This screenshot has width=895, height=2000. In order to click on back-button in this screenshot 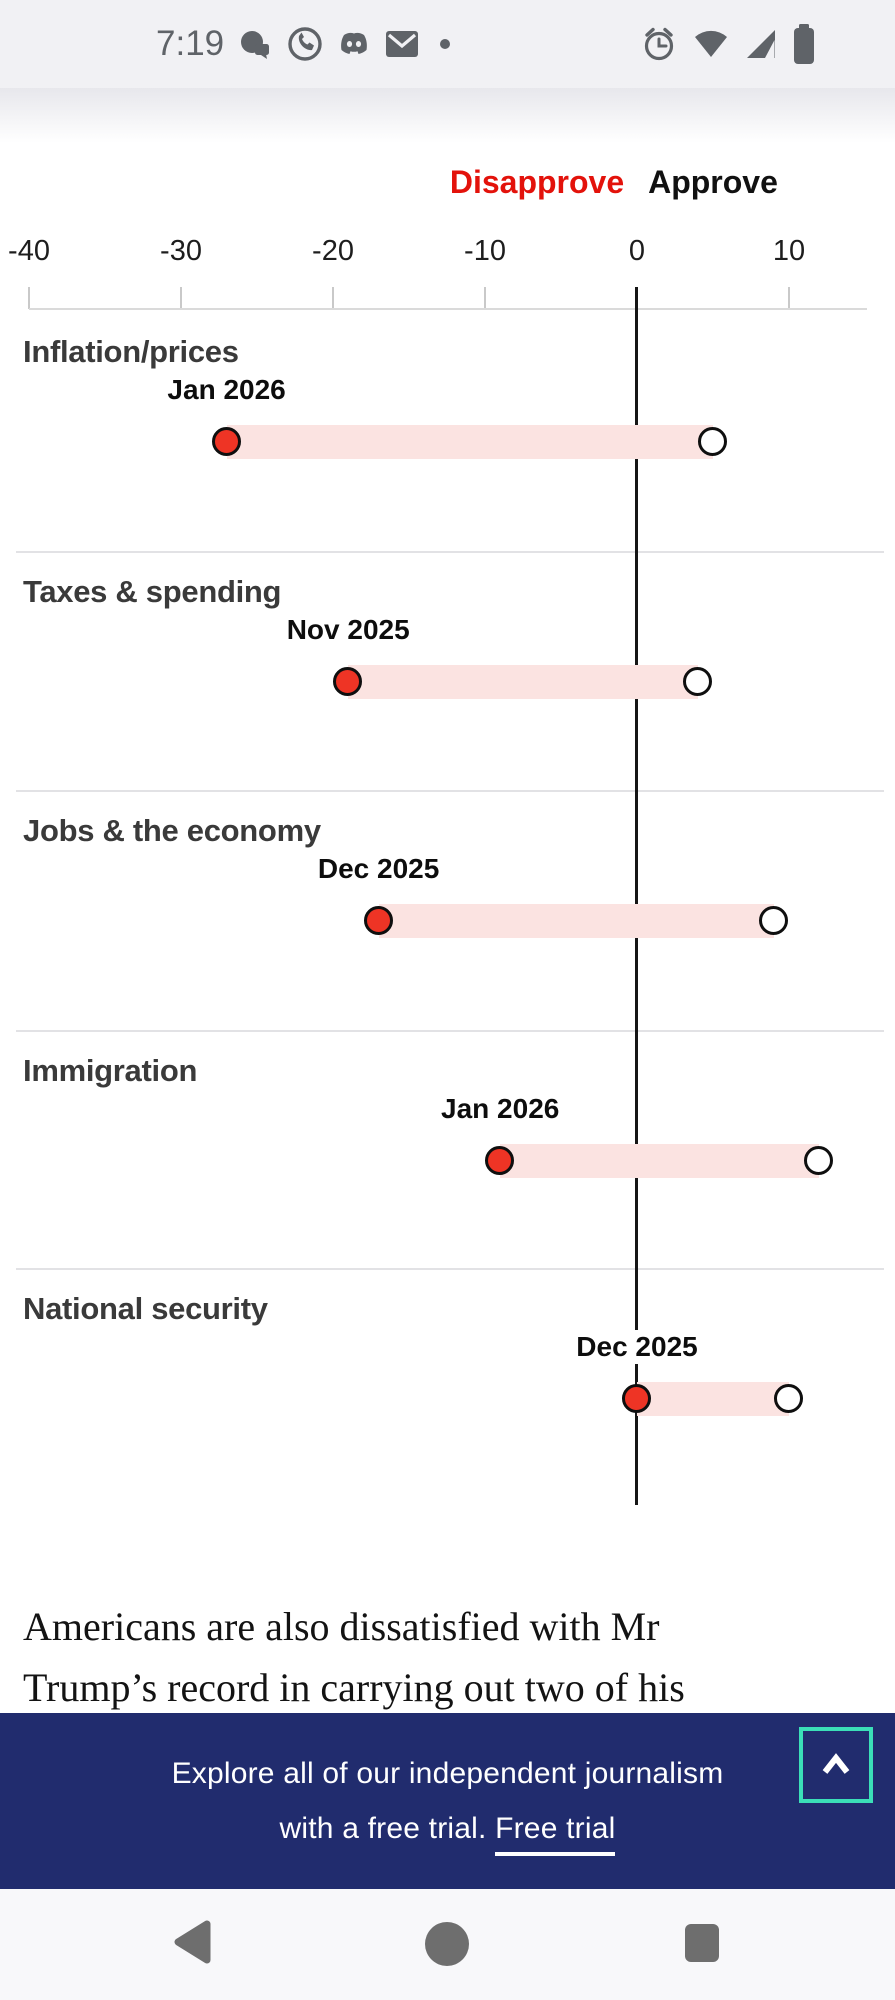, I will do `click(192, 1943)`.